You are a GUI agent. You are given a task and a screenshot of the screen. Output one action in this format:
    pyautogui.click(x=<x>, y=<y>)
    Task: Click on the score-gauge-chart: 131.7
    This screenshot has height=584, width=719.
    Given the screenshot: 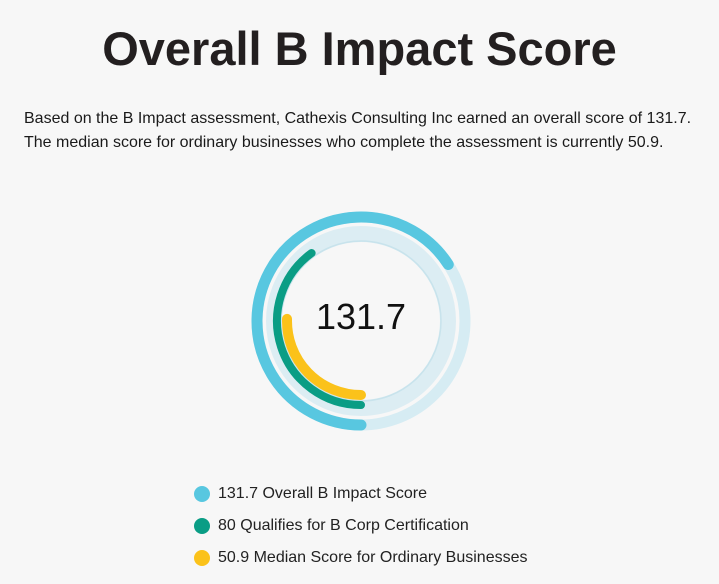 What is the action you would take?
    pyautogui.click(x=361, y=321)
    